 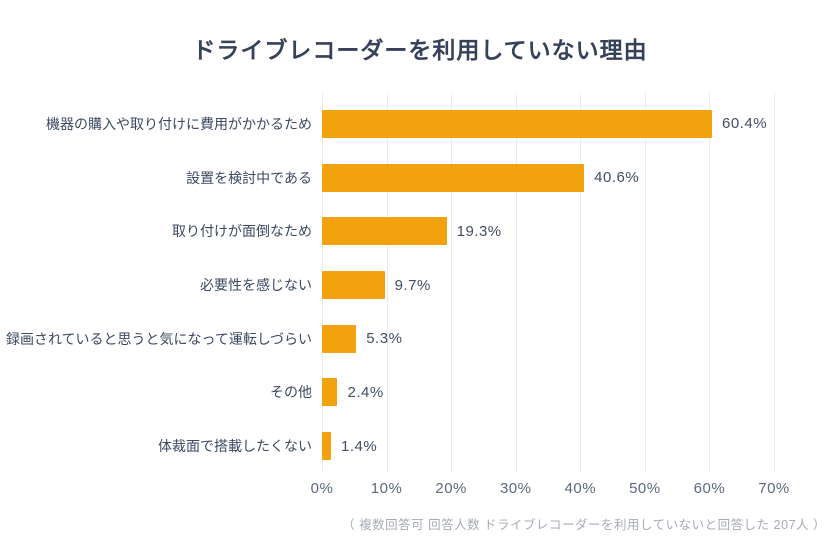 I want to click on bar-track: 19.3%, so click(x=581, y=231).